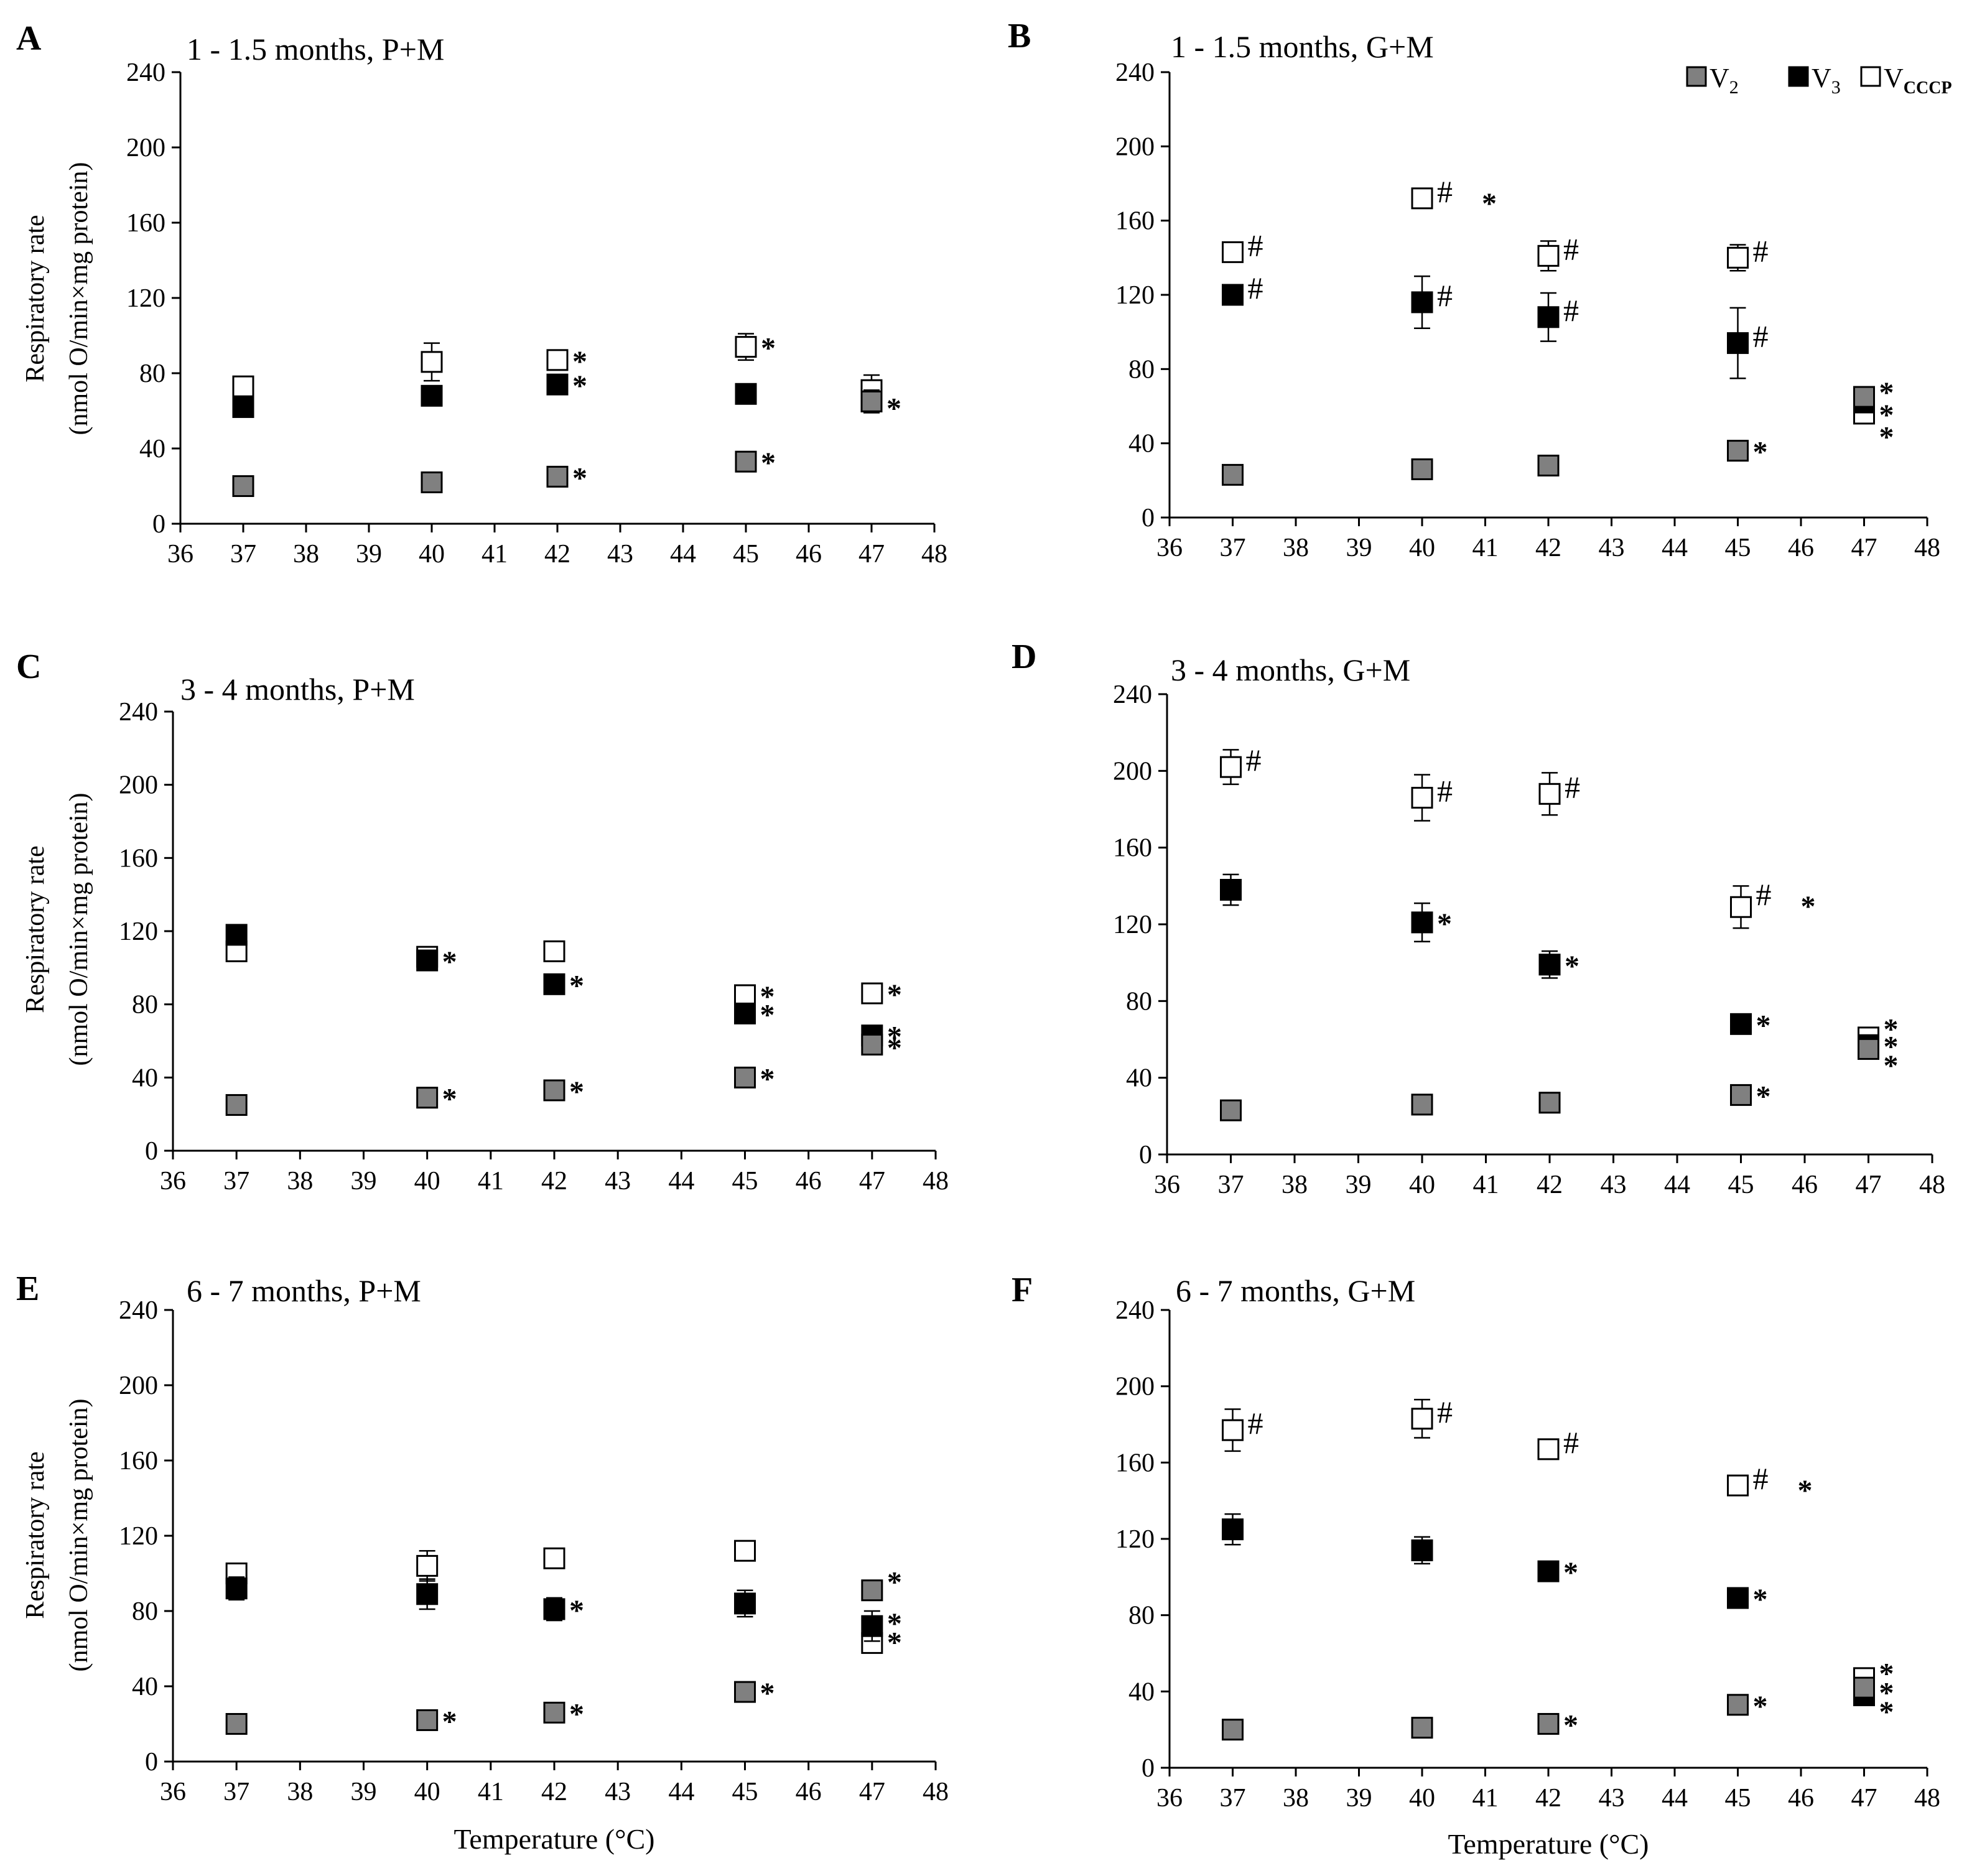  What do you see at coordinates (1734, 87) in the screenshot?
I see `legend-label-sub: 2` at bounding box center [1734, 87].